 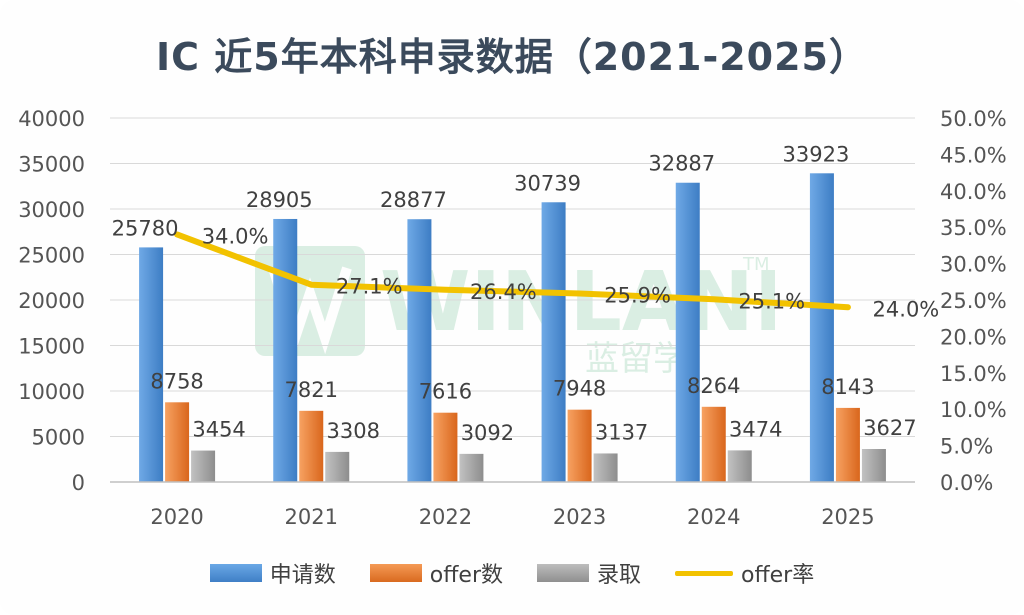 What do you see at coordinates (847, 387) in the screenshot?
I see `label-offers: 8143` at bounding box center [847, 387].